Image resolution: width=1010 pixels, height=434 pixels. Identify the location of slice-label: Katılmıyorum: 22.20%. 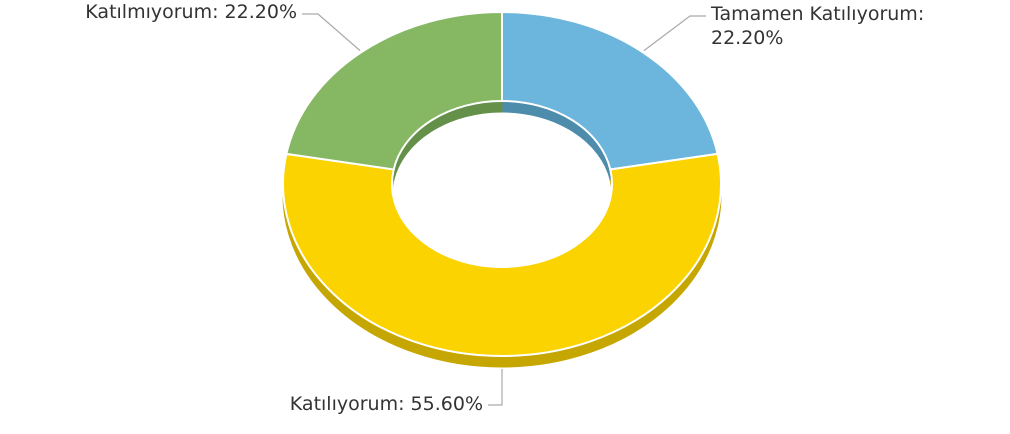
(191, 12).